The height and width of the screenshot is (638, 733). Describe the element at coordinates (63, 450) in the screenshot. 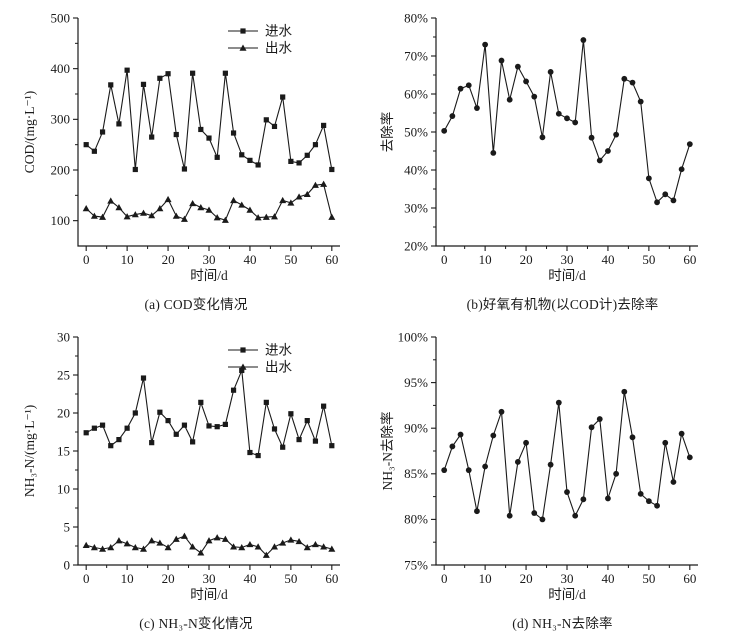

I see `svg-text: 15` at that location.